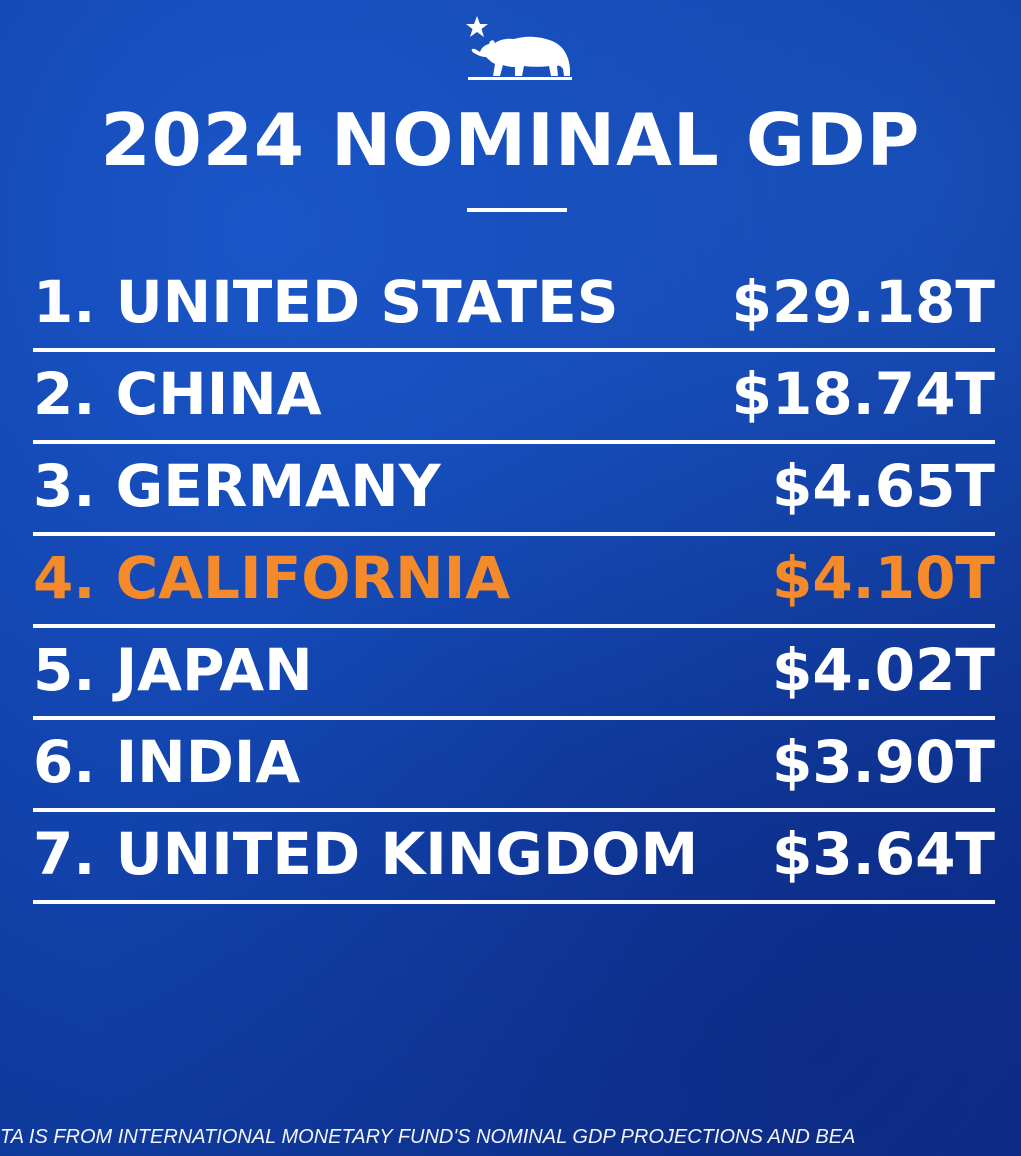 The image size is (1021, 1156). I want to click on table-row: 4. CALIFORNIA $4.10T, so click(514, 582).